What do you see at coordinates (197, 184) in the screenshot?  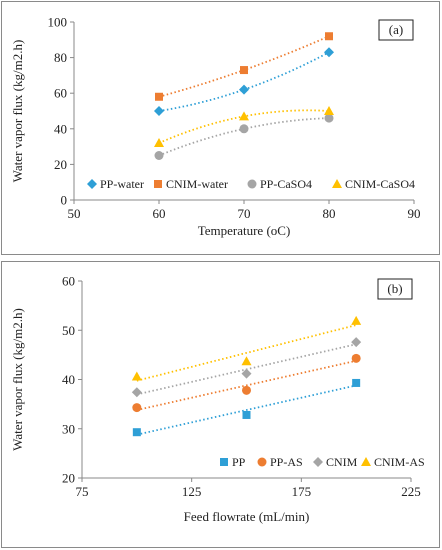 I see `chart-a-legend-label: CNIM-water` at bounding box center [197, 184].